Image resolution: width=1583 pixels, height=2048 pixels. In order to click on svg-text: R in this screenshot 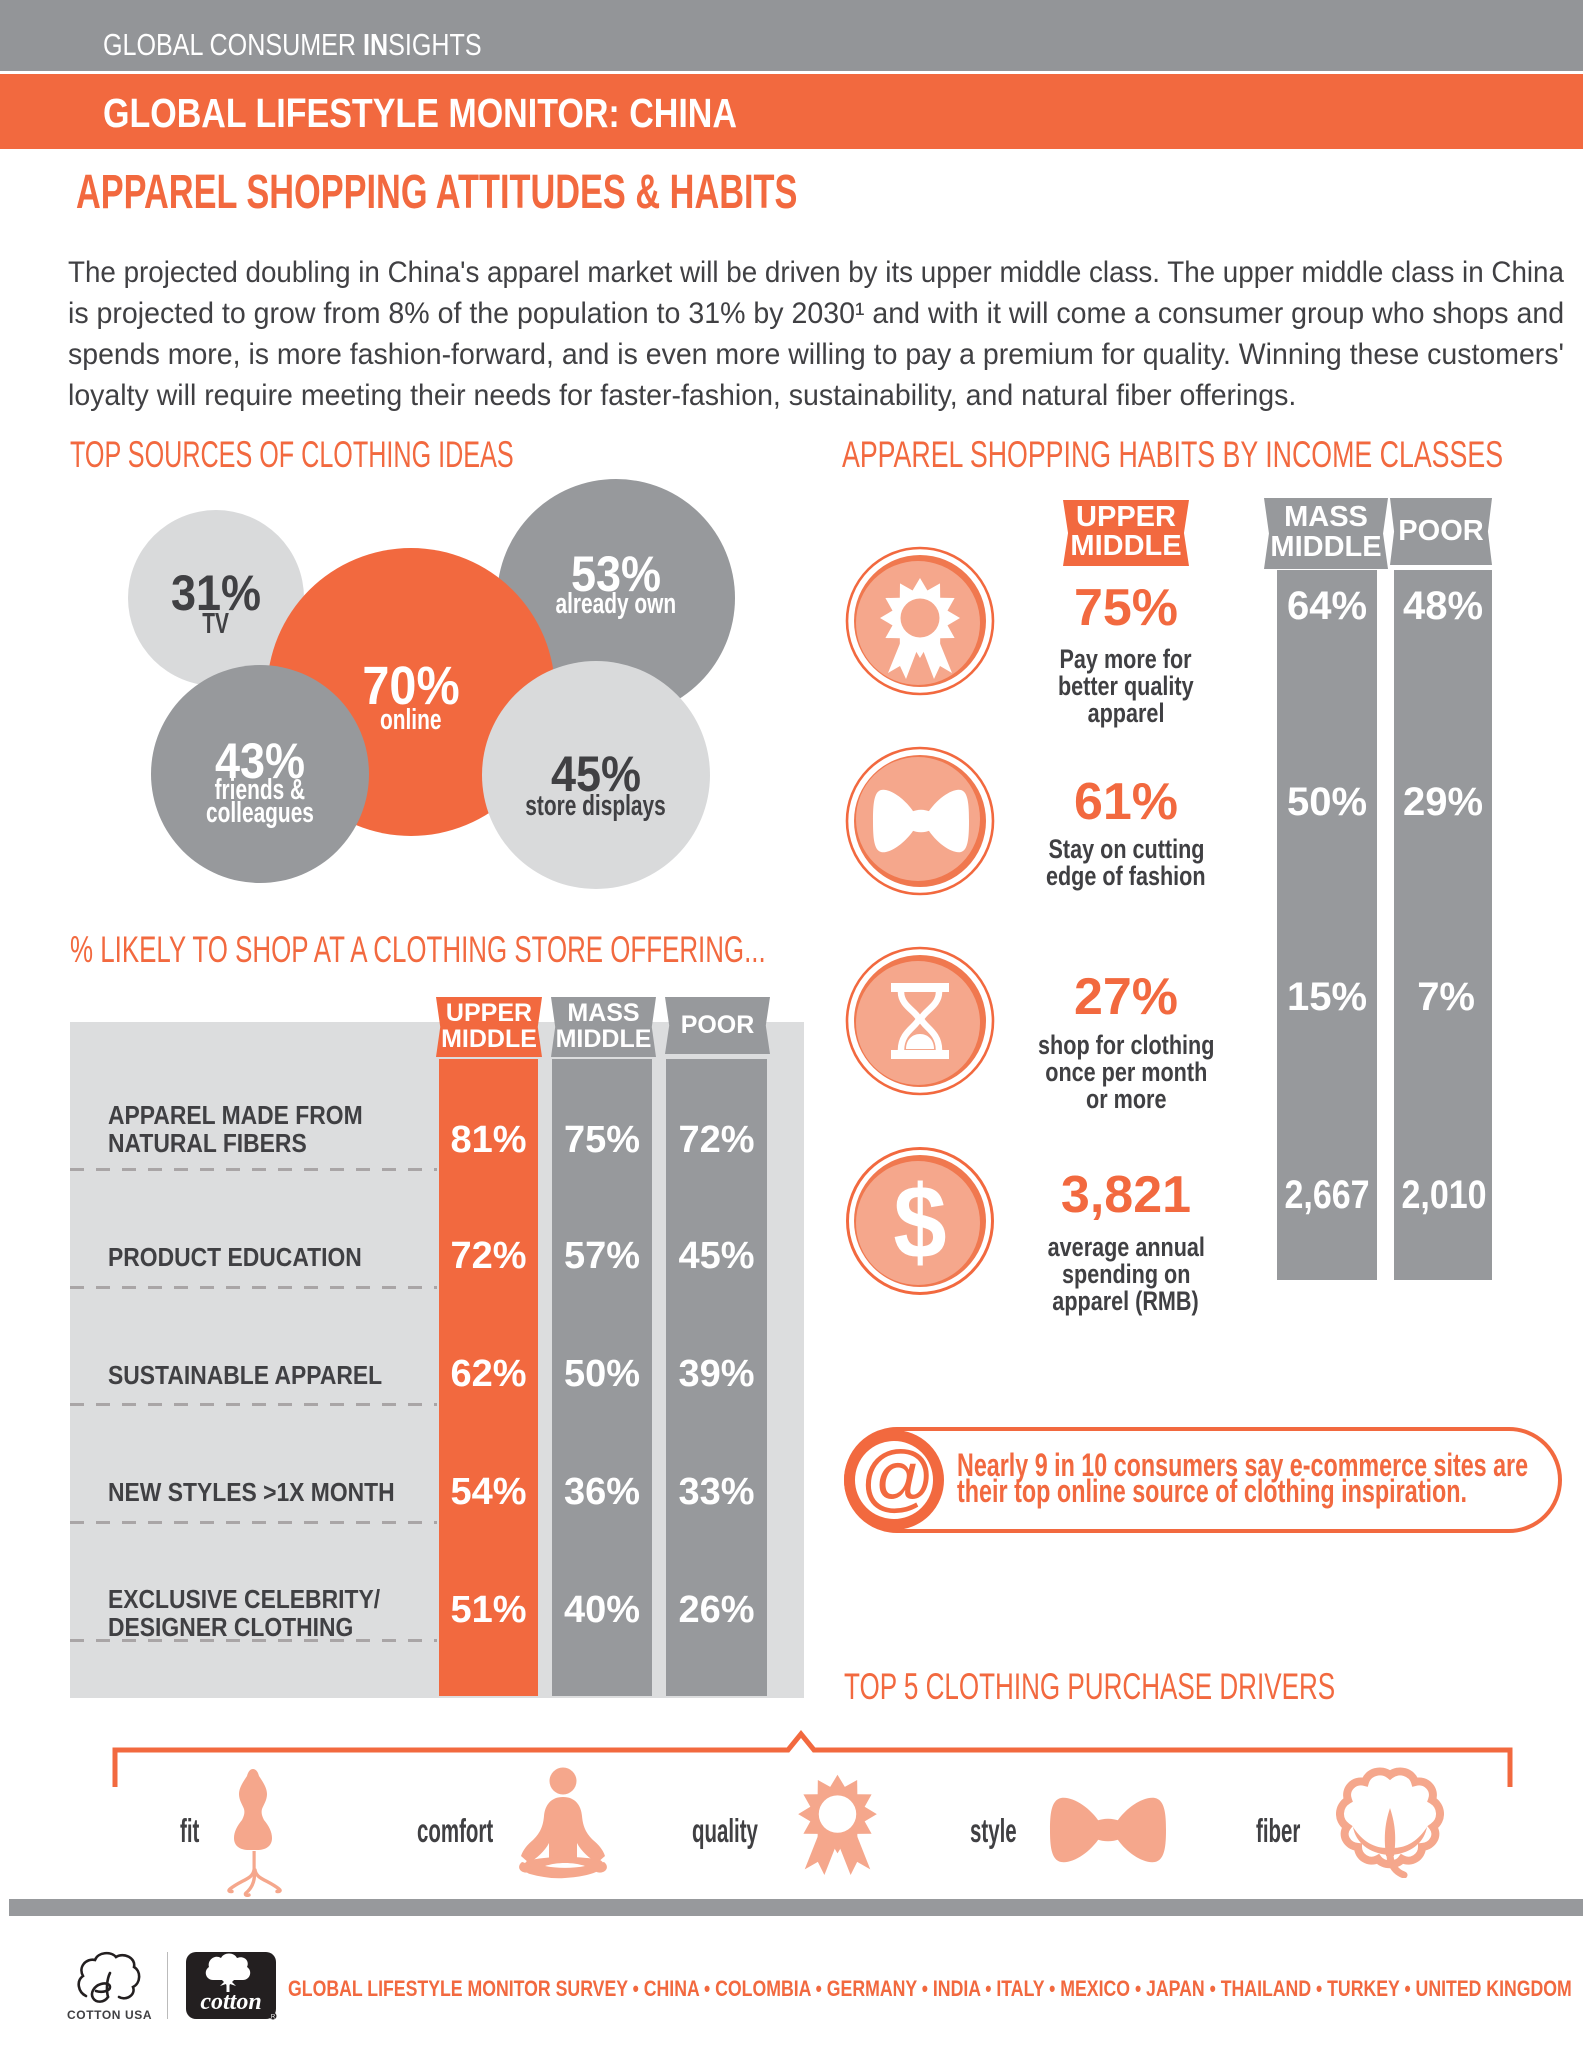, I will do `click(273, 2018)`.